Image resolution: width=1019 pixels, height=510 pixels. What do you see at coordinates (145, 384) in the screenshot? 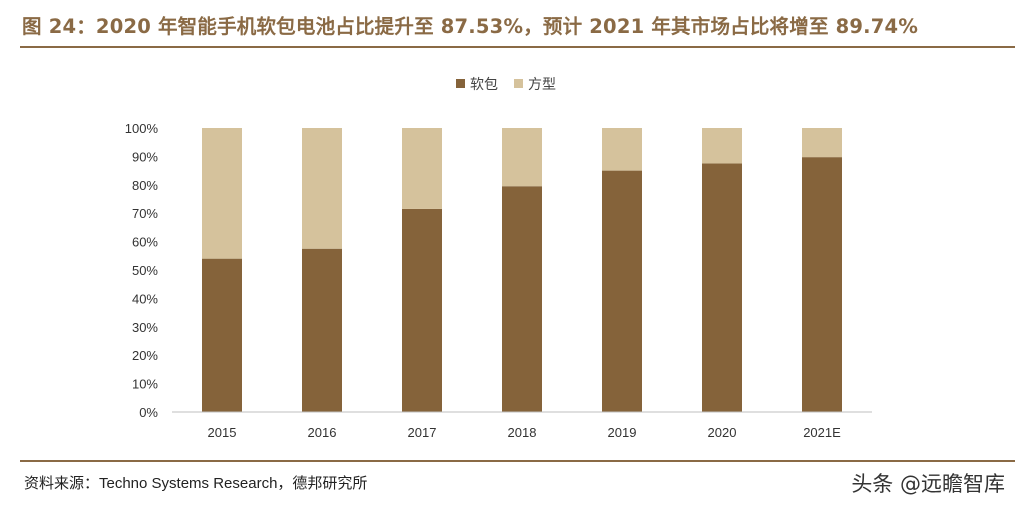
I see `y-tick-label: 10%` at bounding box center [145, 384].